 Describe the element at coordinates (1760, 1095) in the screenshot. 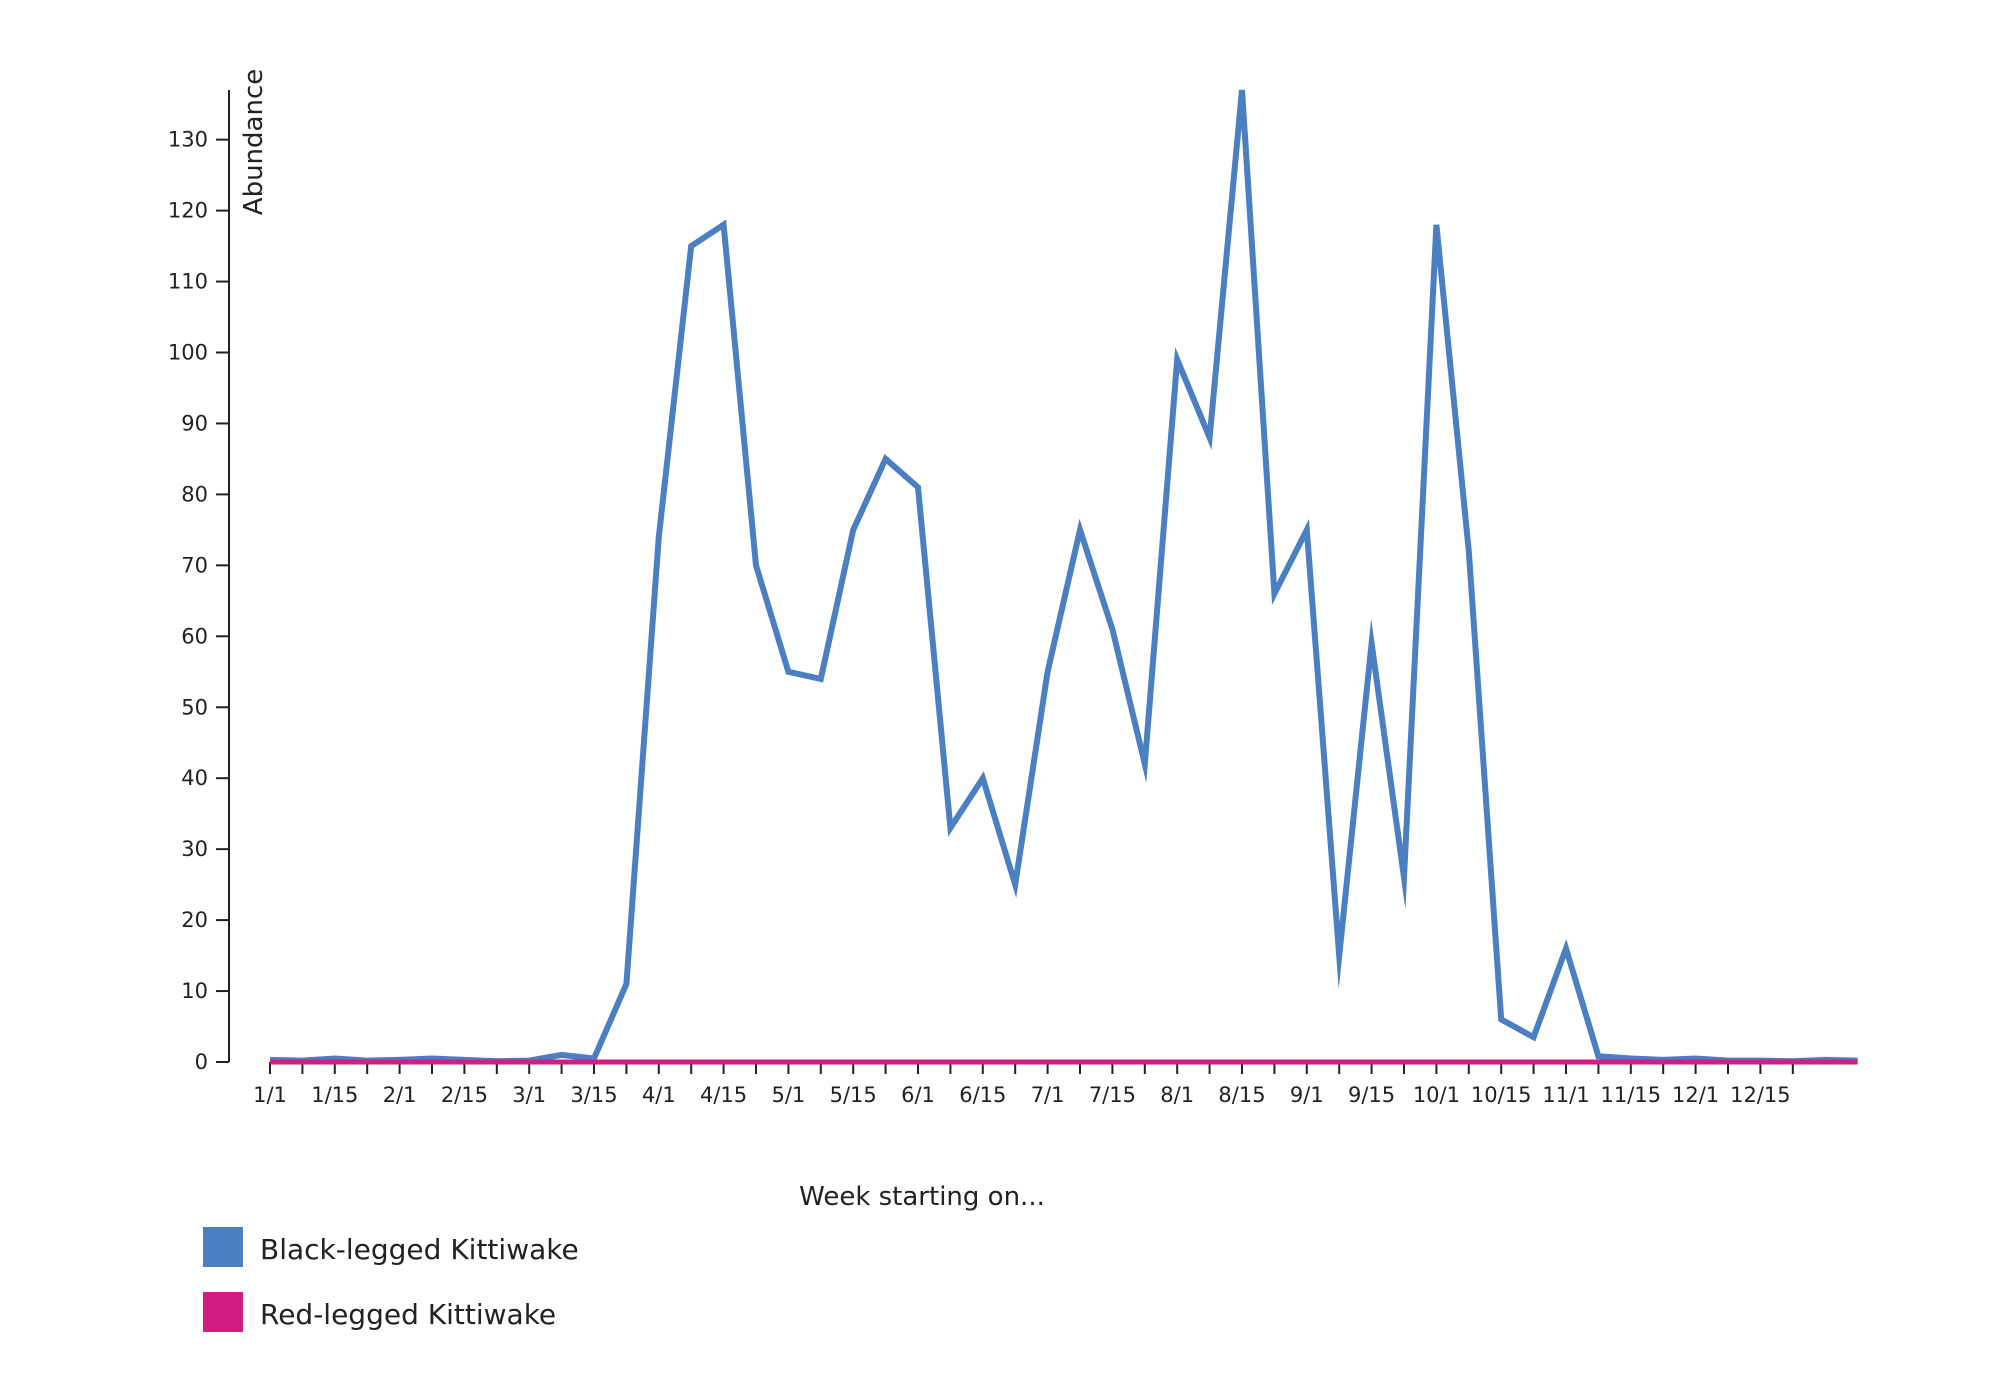

I see `x-tick-label: 12/15` at that location.